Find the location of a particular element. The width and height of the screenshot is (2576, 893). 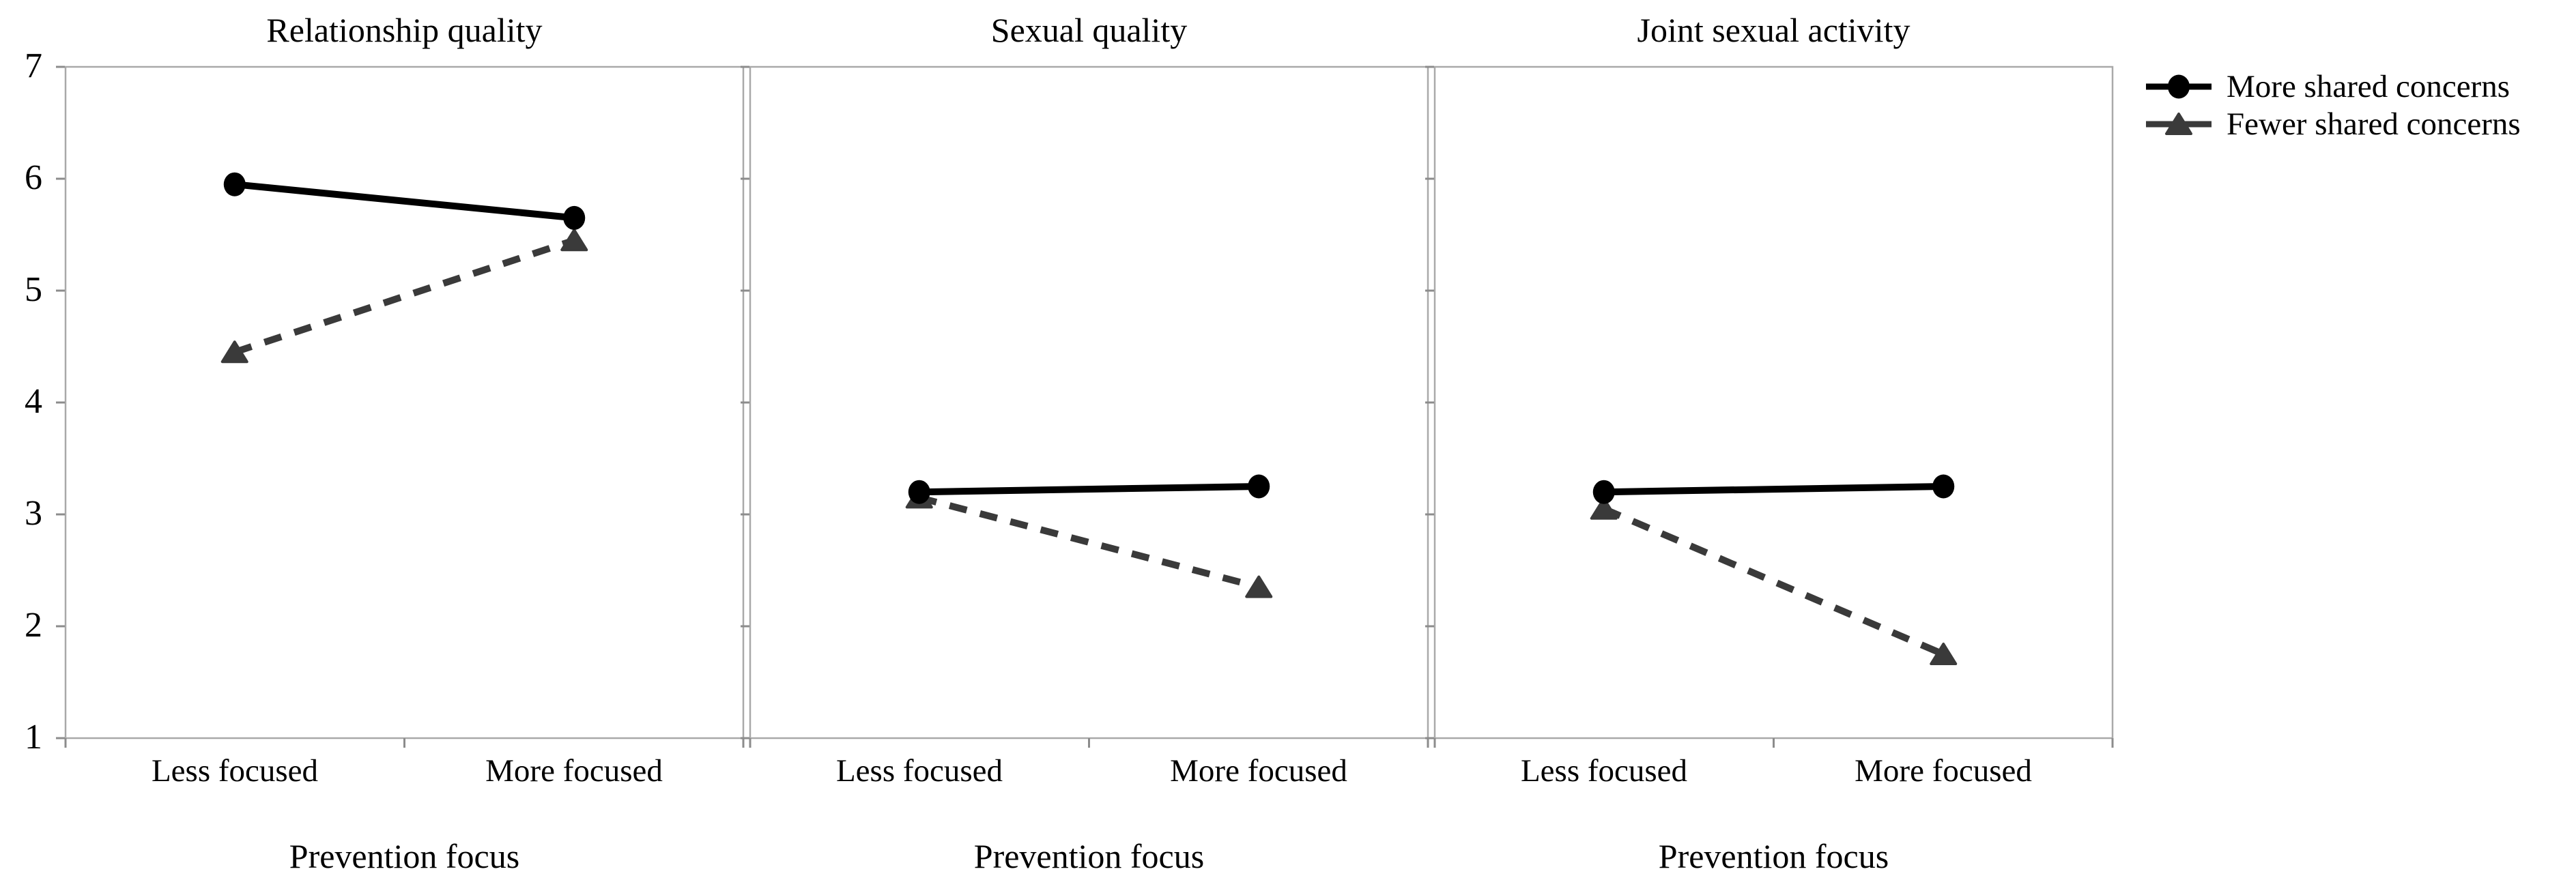

y-tick-label-4: 4 is located at coordinates (33, 401).